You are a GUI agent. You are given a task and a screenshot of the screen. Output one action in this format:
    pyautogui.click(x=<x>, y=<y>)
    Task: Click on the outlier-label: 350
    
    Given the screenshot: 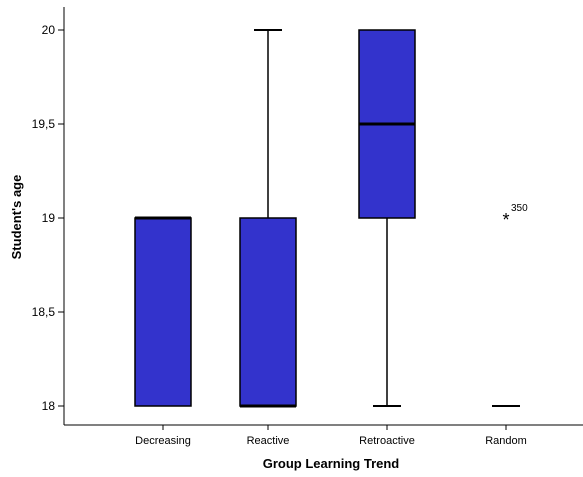 What is the action you would take?
    pyautogui.click(x=519, y=208)
    